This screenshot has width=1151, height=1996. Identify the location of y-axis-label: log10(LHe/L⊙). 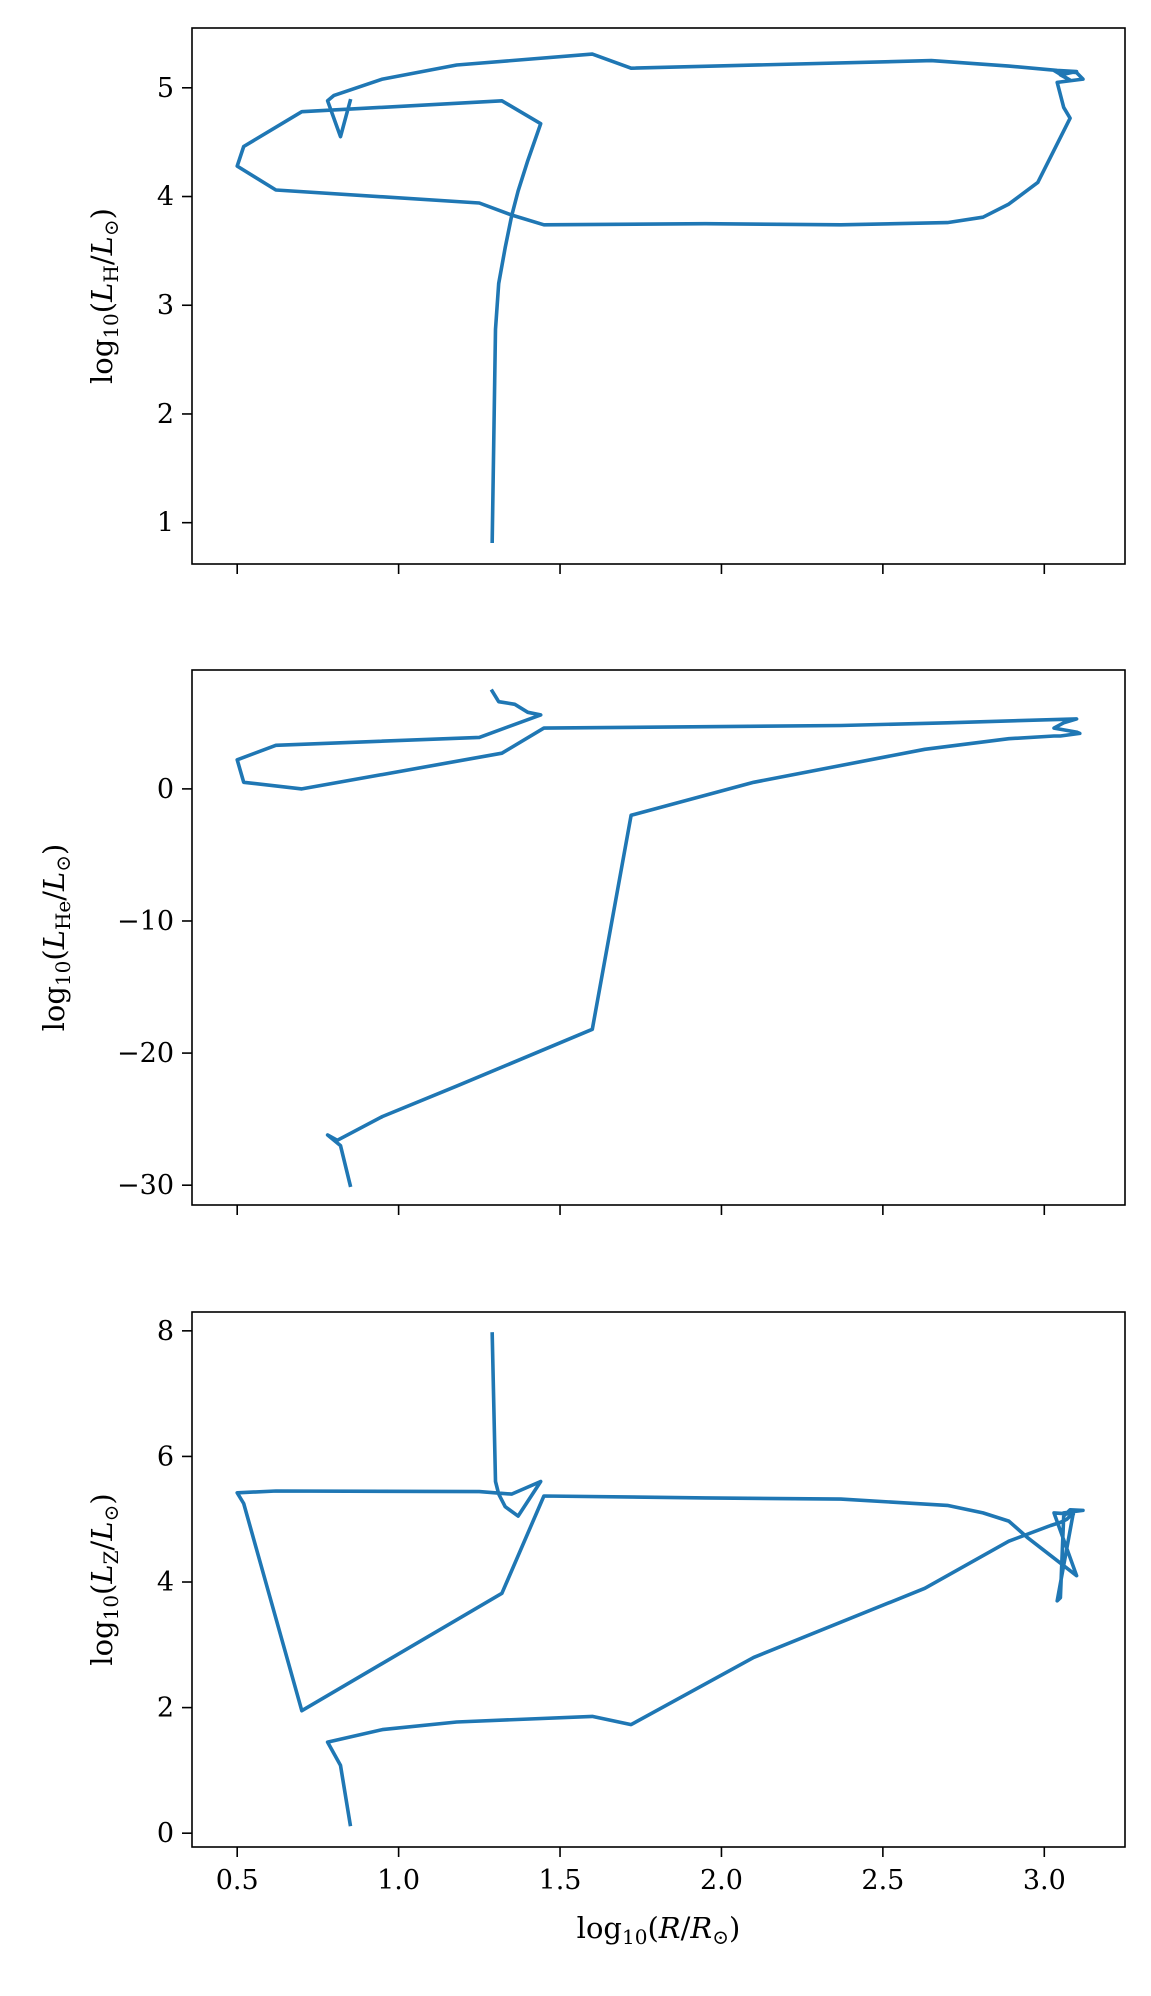
(56, 938).